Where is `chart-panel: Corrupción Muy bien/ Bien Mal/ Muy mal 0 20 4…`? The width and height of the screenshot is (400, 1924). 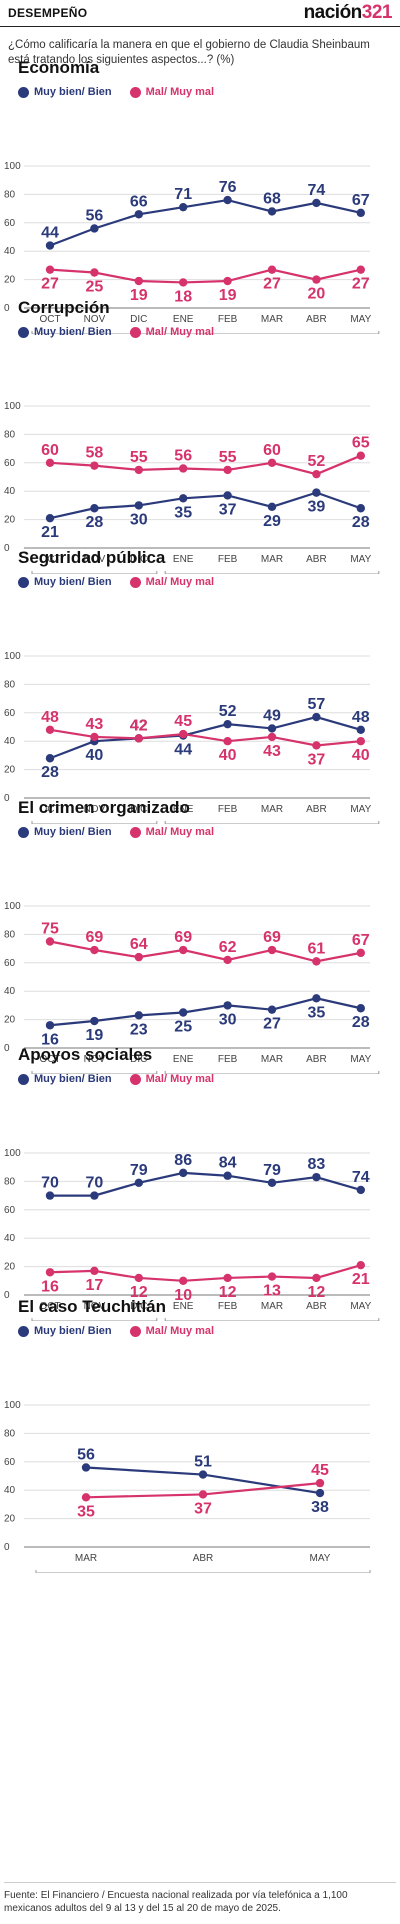
chart-panel: Corrupción Muy bien/ Bien Mal/ Muy mal 0 20 4… is located at coordinates (200, 436).